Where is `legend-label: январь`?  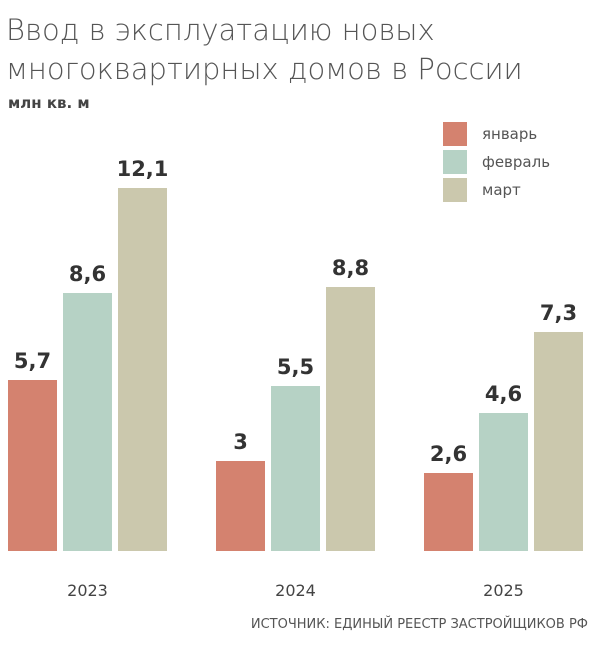
legend-label: январь is located at coordinates (509, 134).